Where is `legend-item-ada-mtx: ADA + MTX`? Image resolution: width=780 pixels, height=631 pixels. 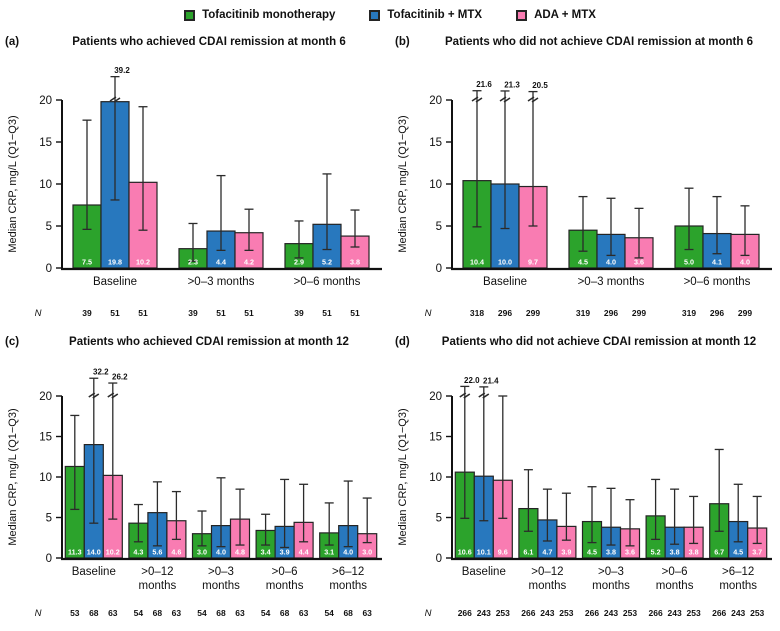 legend-item-ada-mtx: ADA + MTX is located at coordinates (556, 15).